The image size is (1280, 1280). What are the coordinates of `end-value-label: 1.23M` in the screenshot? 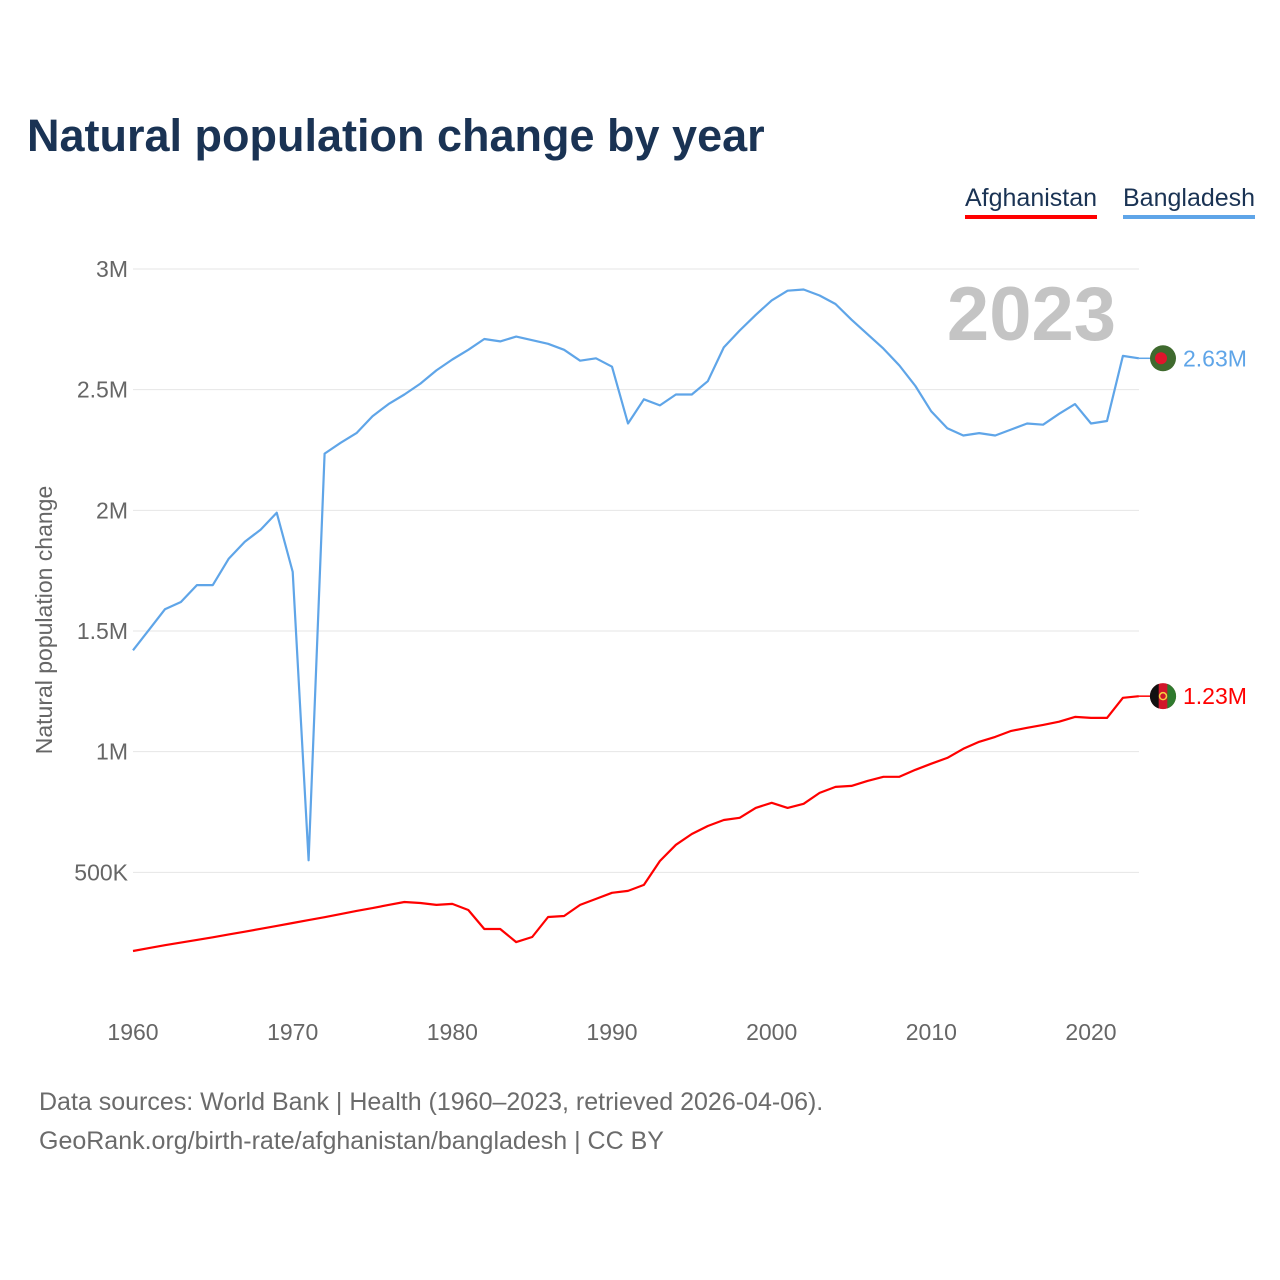 It's located at (1215, 696).